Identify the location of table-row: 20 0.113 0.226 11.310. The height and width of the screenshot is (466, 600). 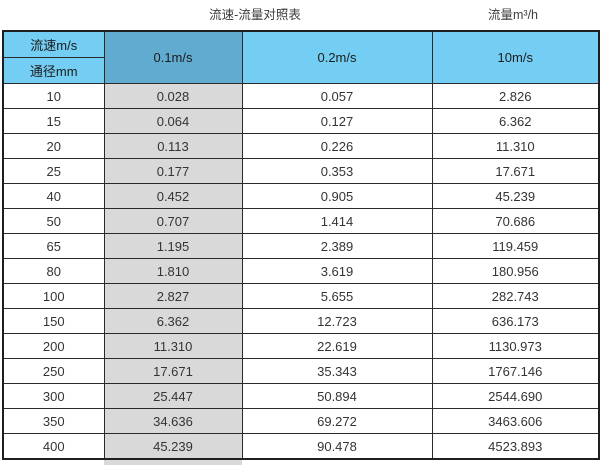
(301, 146).